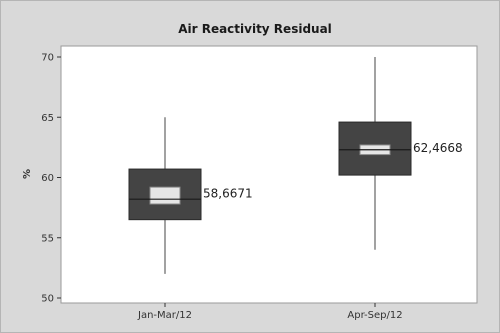 Image resolution: width=500 pixels, height=333 pixels. Describe the element at coordinates (374, 315) in the screenshot. I see `x-tick-label: Apr-Sep/12` at that location.